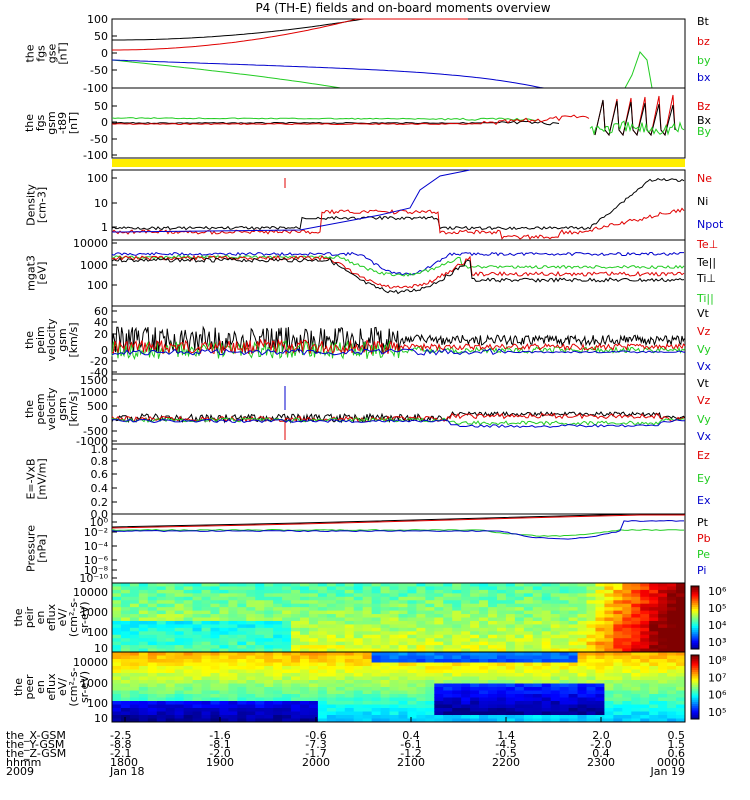 The width and height of the screenshot is (750, 800). I want to click on series-Vx, so click(398, 352).